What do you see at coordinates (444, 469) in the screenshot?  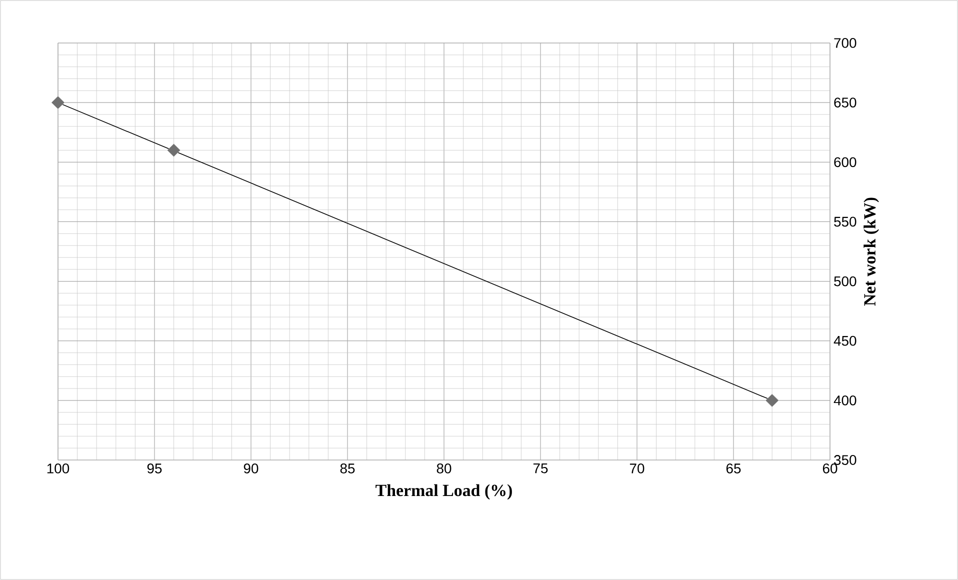 I see `x-tick-label: 80` at bounding box center [444, 469].